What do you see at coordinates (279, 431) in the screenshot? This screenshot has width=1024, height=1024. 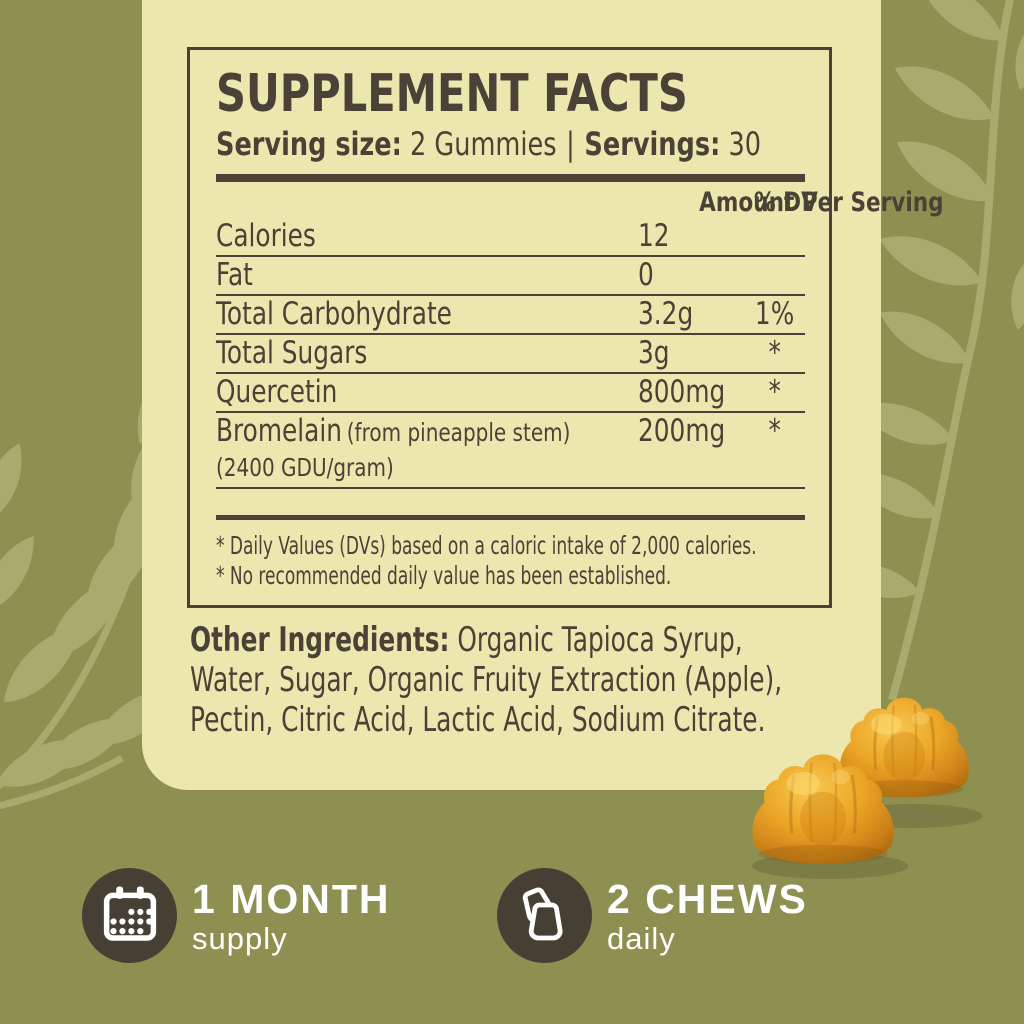 I see `nutrient-name: Bromelain` at bounding box center [279, 431].